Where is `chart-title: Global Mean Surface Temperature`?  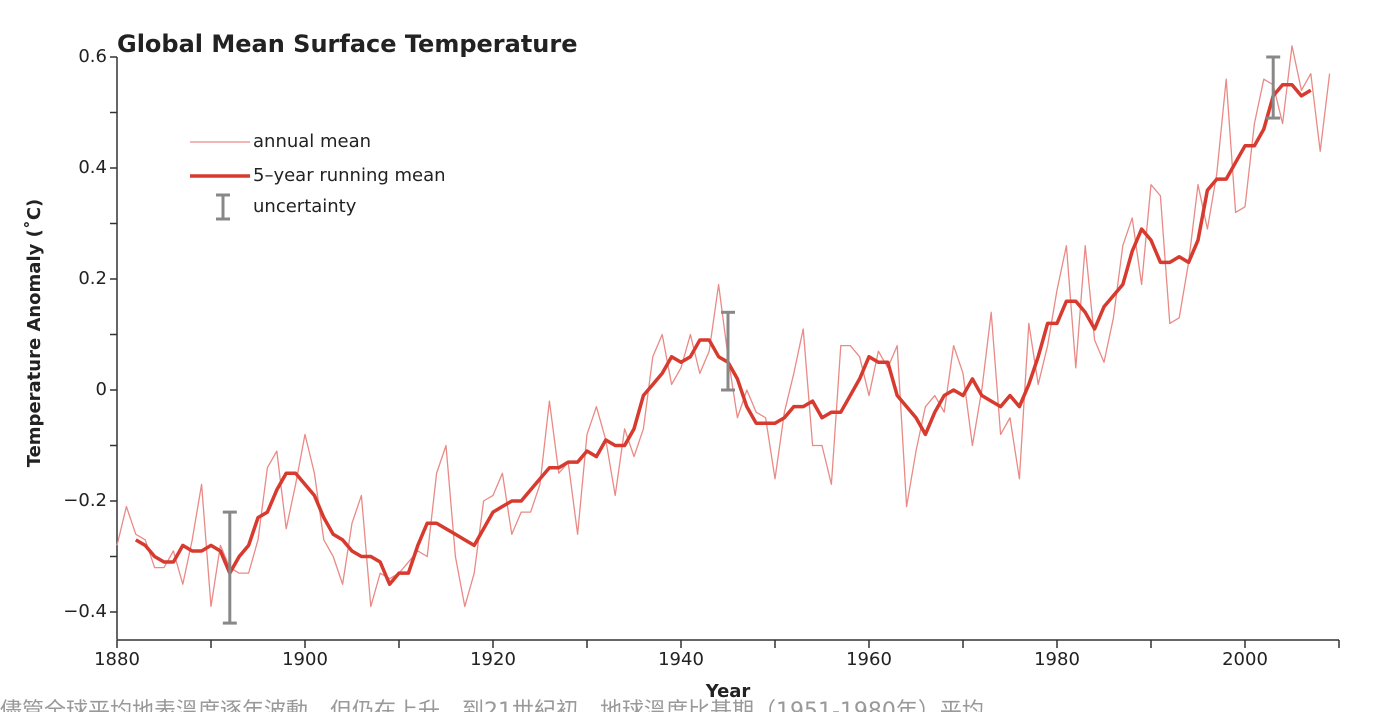 chart-title: Global Mean Surface Temperature is located at coordinates (347, 44).